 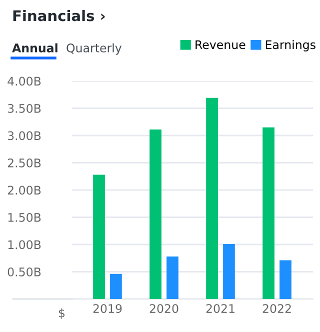 What do you see at coordinates (24, 163) in the screenshot?
I see `y-tick-label: 2.50B` at bounding box center [24, 163].